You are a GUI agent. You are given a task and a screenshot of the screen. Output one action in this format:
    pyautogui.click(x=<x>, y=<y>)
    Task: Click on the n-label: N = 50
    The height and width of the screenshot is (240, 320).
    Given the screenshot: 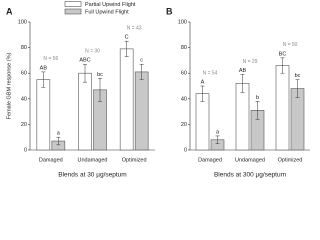 What is the action you would take?
    pyautogui.click(x=290, y=45)
    